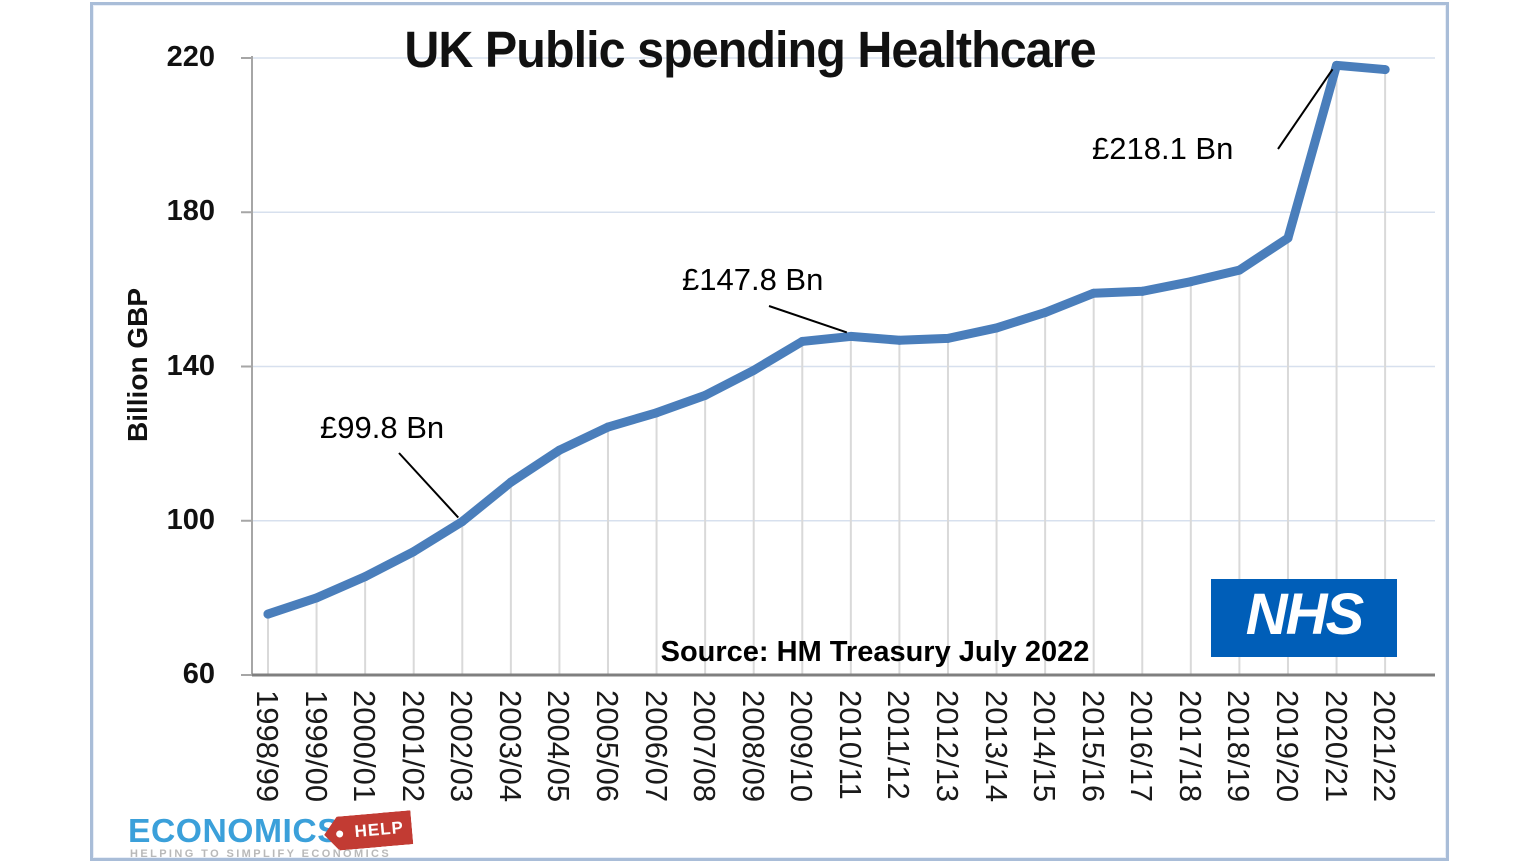 The width and height of the screenshot is (1536, 864). What do you see at coordinates (190, 519) in the screenshot?
I see `y-tick-label: 100` at bounding box center [190, 519].